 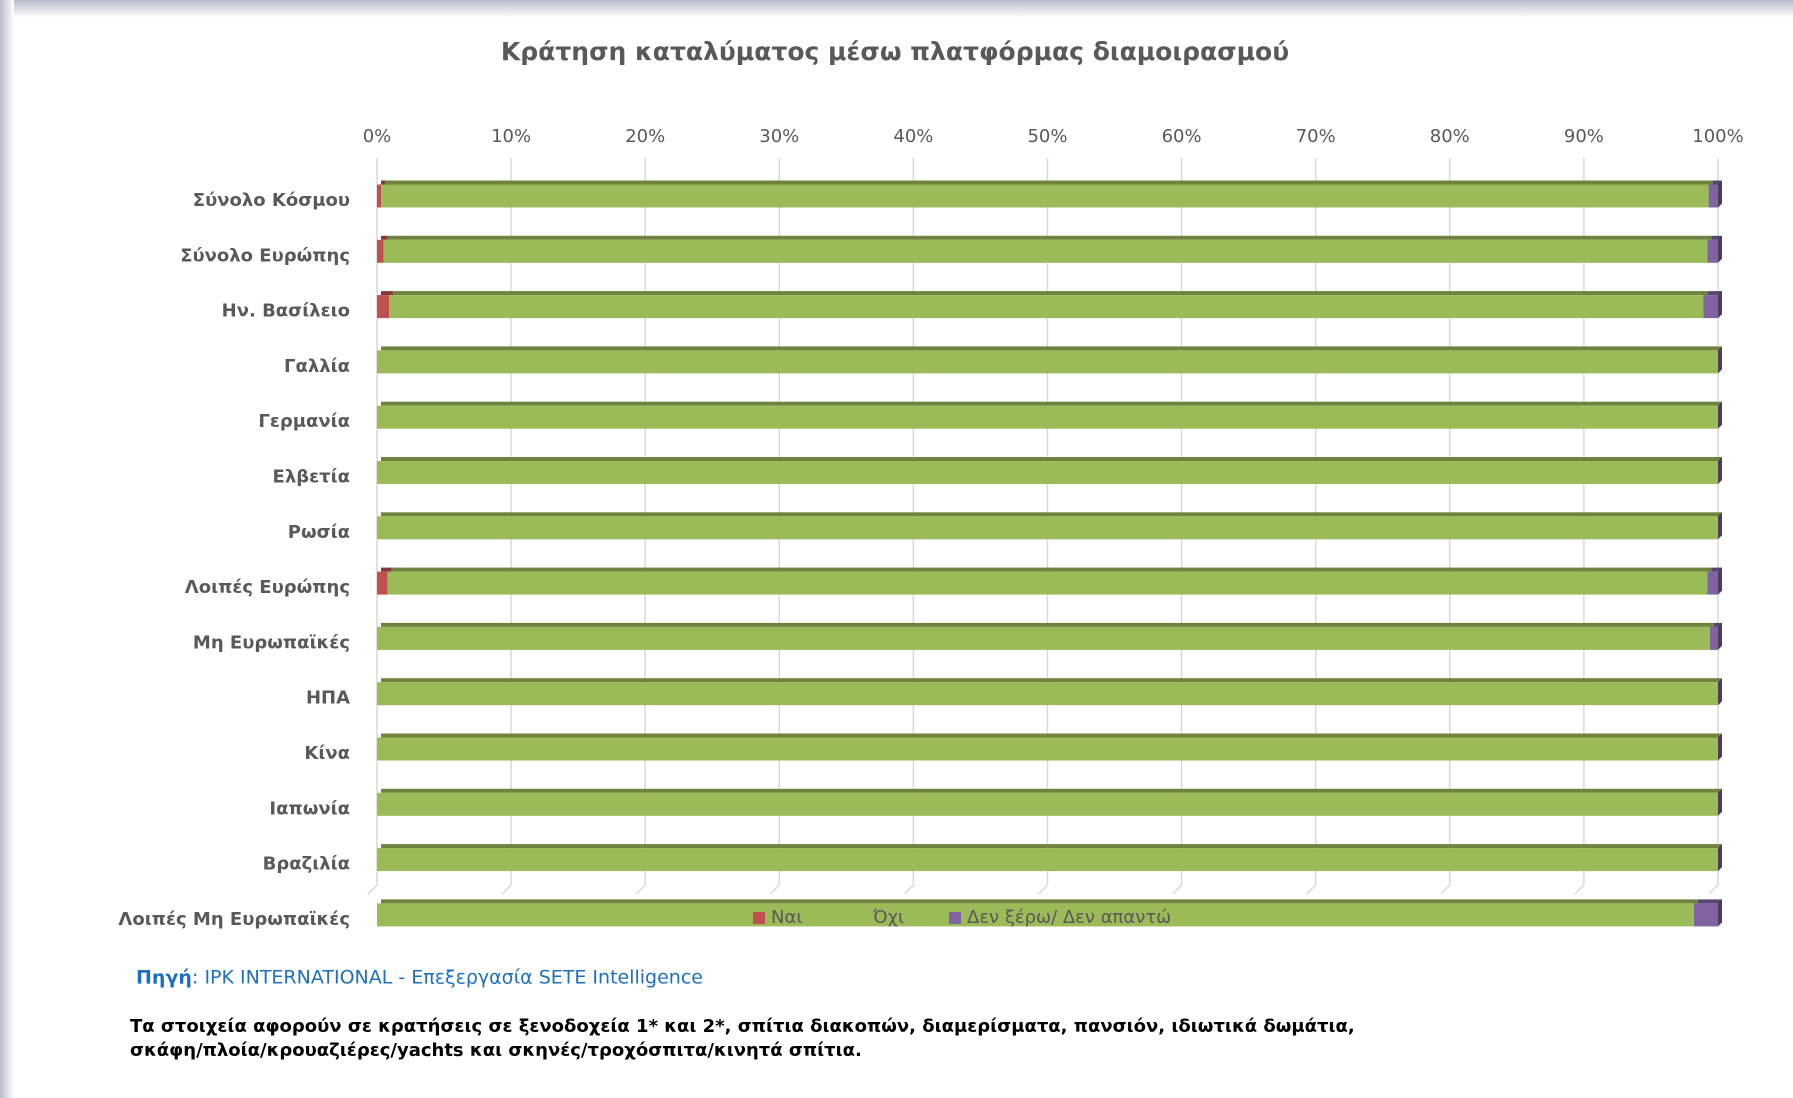 What do you see at coordinates (328, 698) in the screenshot?
I see `y-tick-label: ΗΠΑ` at bounding box center [328, 698].